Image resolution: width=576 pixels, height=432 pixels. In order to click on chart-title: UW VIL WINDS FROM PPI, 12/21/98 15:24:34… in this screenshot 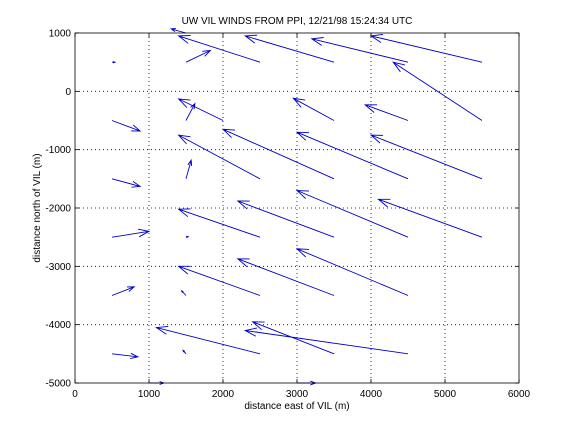, I will do `click(297, 21)`.